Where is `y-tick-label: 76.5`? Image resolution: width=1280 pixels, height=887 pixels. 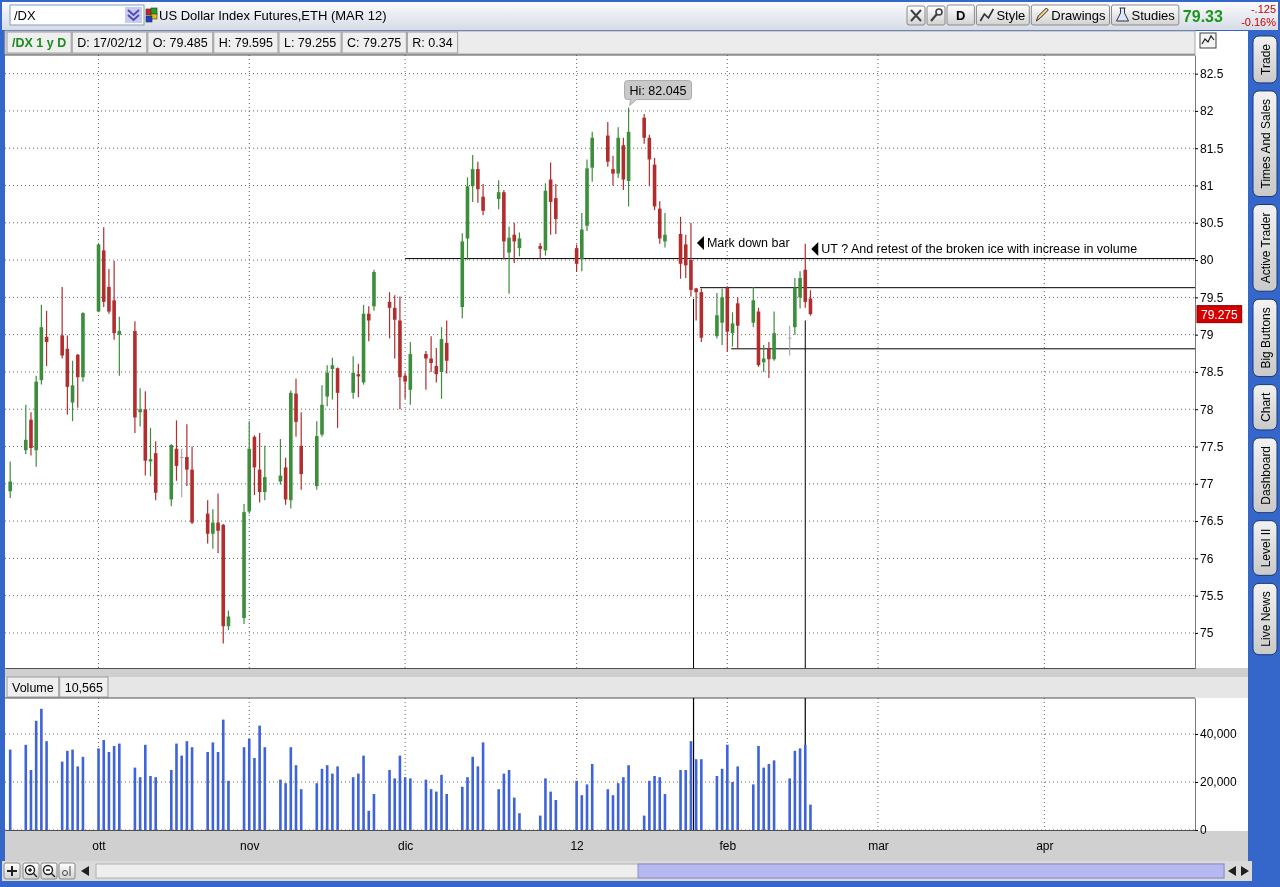 y-tick-label: 76.5 is located at coordinates (1212, 521).